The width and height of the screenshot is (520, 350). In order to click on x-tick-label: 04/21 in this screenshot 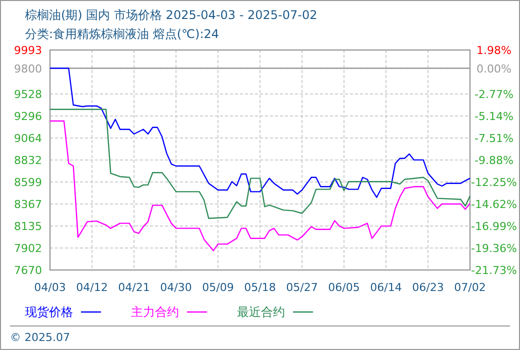, I will do `click(134, 287)`.